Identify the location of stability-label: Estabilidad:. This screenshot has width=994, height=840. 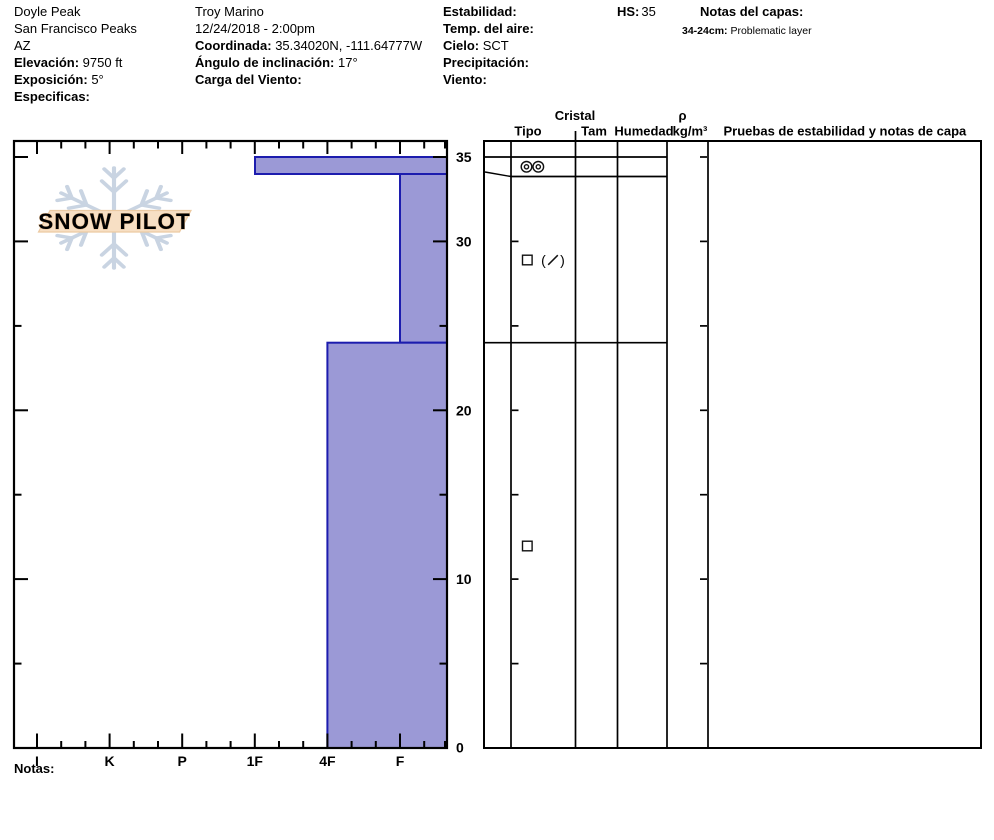
(480, 11).